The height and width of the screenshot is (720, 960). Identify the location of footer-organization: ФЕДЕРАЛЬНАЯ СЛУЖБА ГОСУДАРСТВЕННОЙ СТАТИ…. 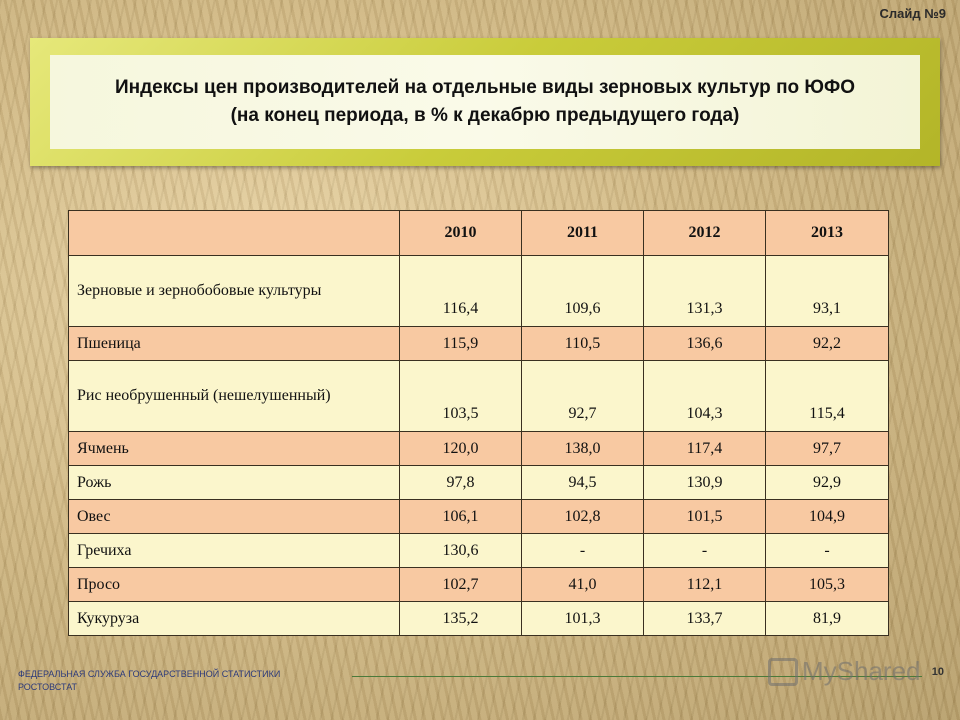
(149, 681).